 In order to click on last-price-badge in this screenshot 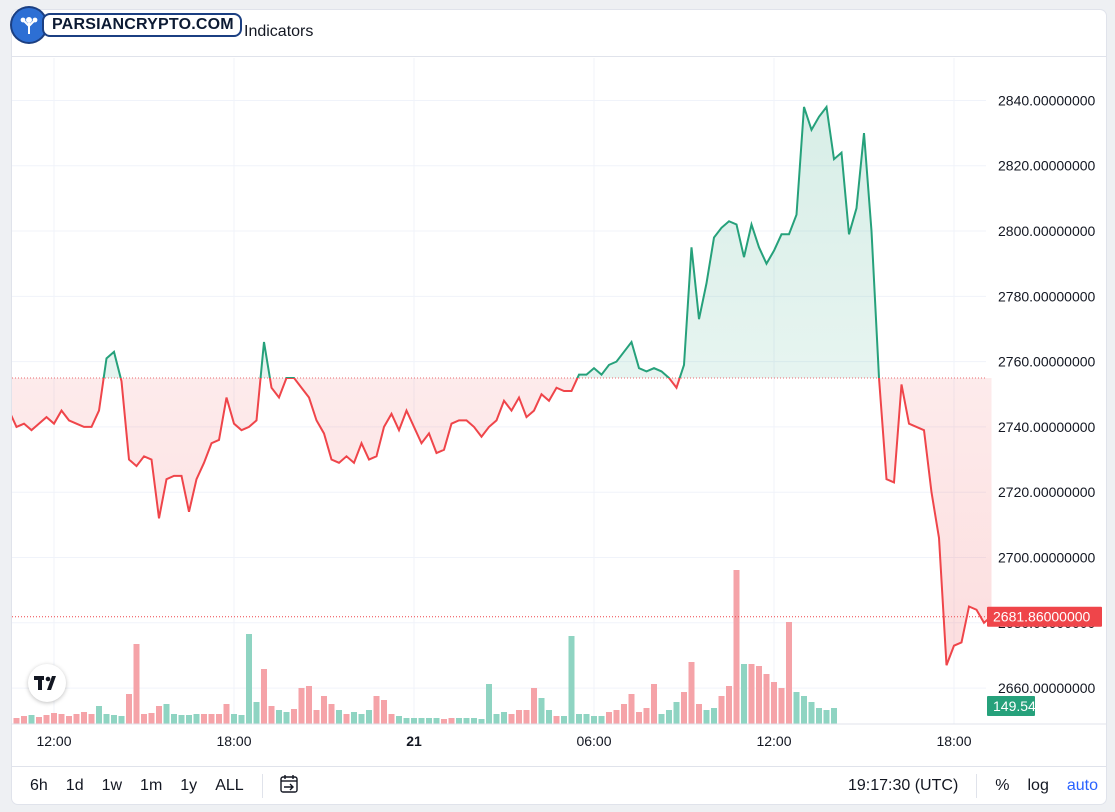, I will do `click(1044, 616)`.